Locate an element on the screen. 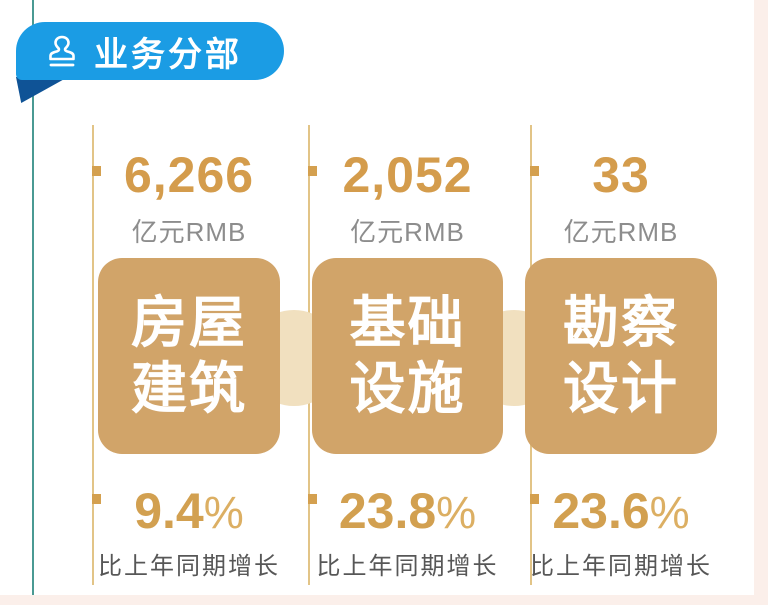 The width and height of the screenshot is (768, 605). segment-name-line1: 房屋 is located at coordinates (189, 323).